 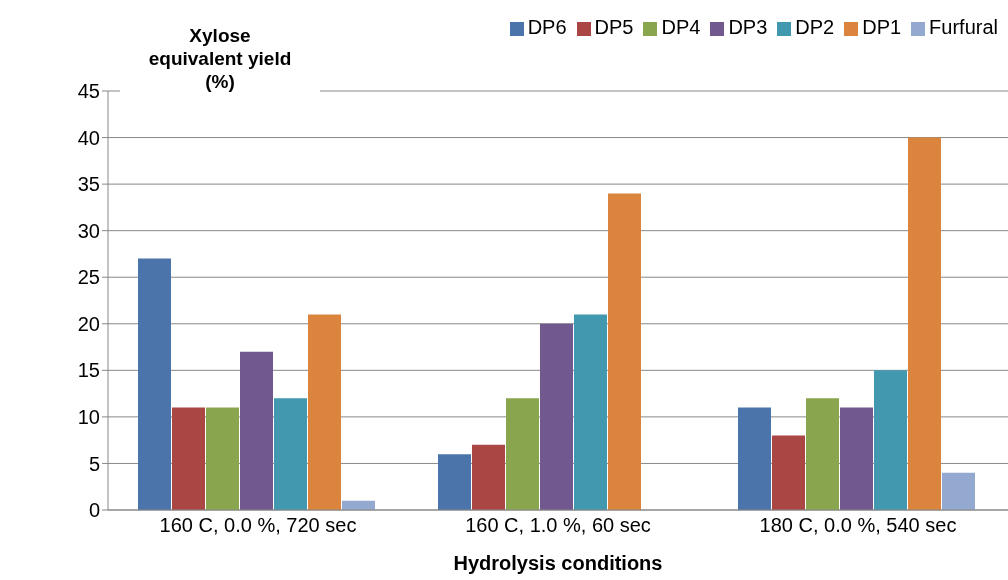 I want to click on y-tick-label: 45, so click(x=88, y=91).